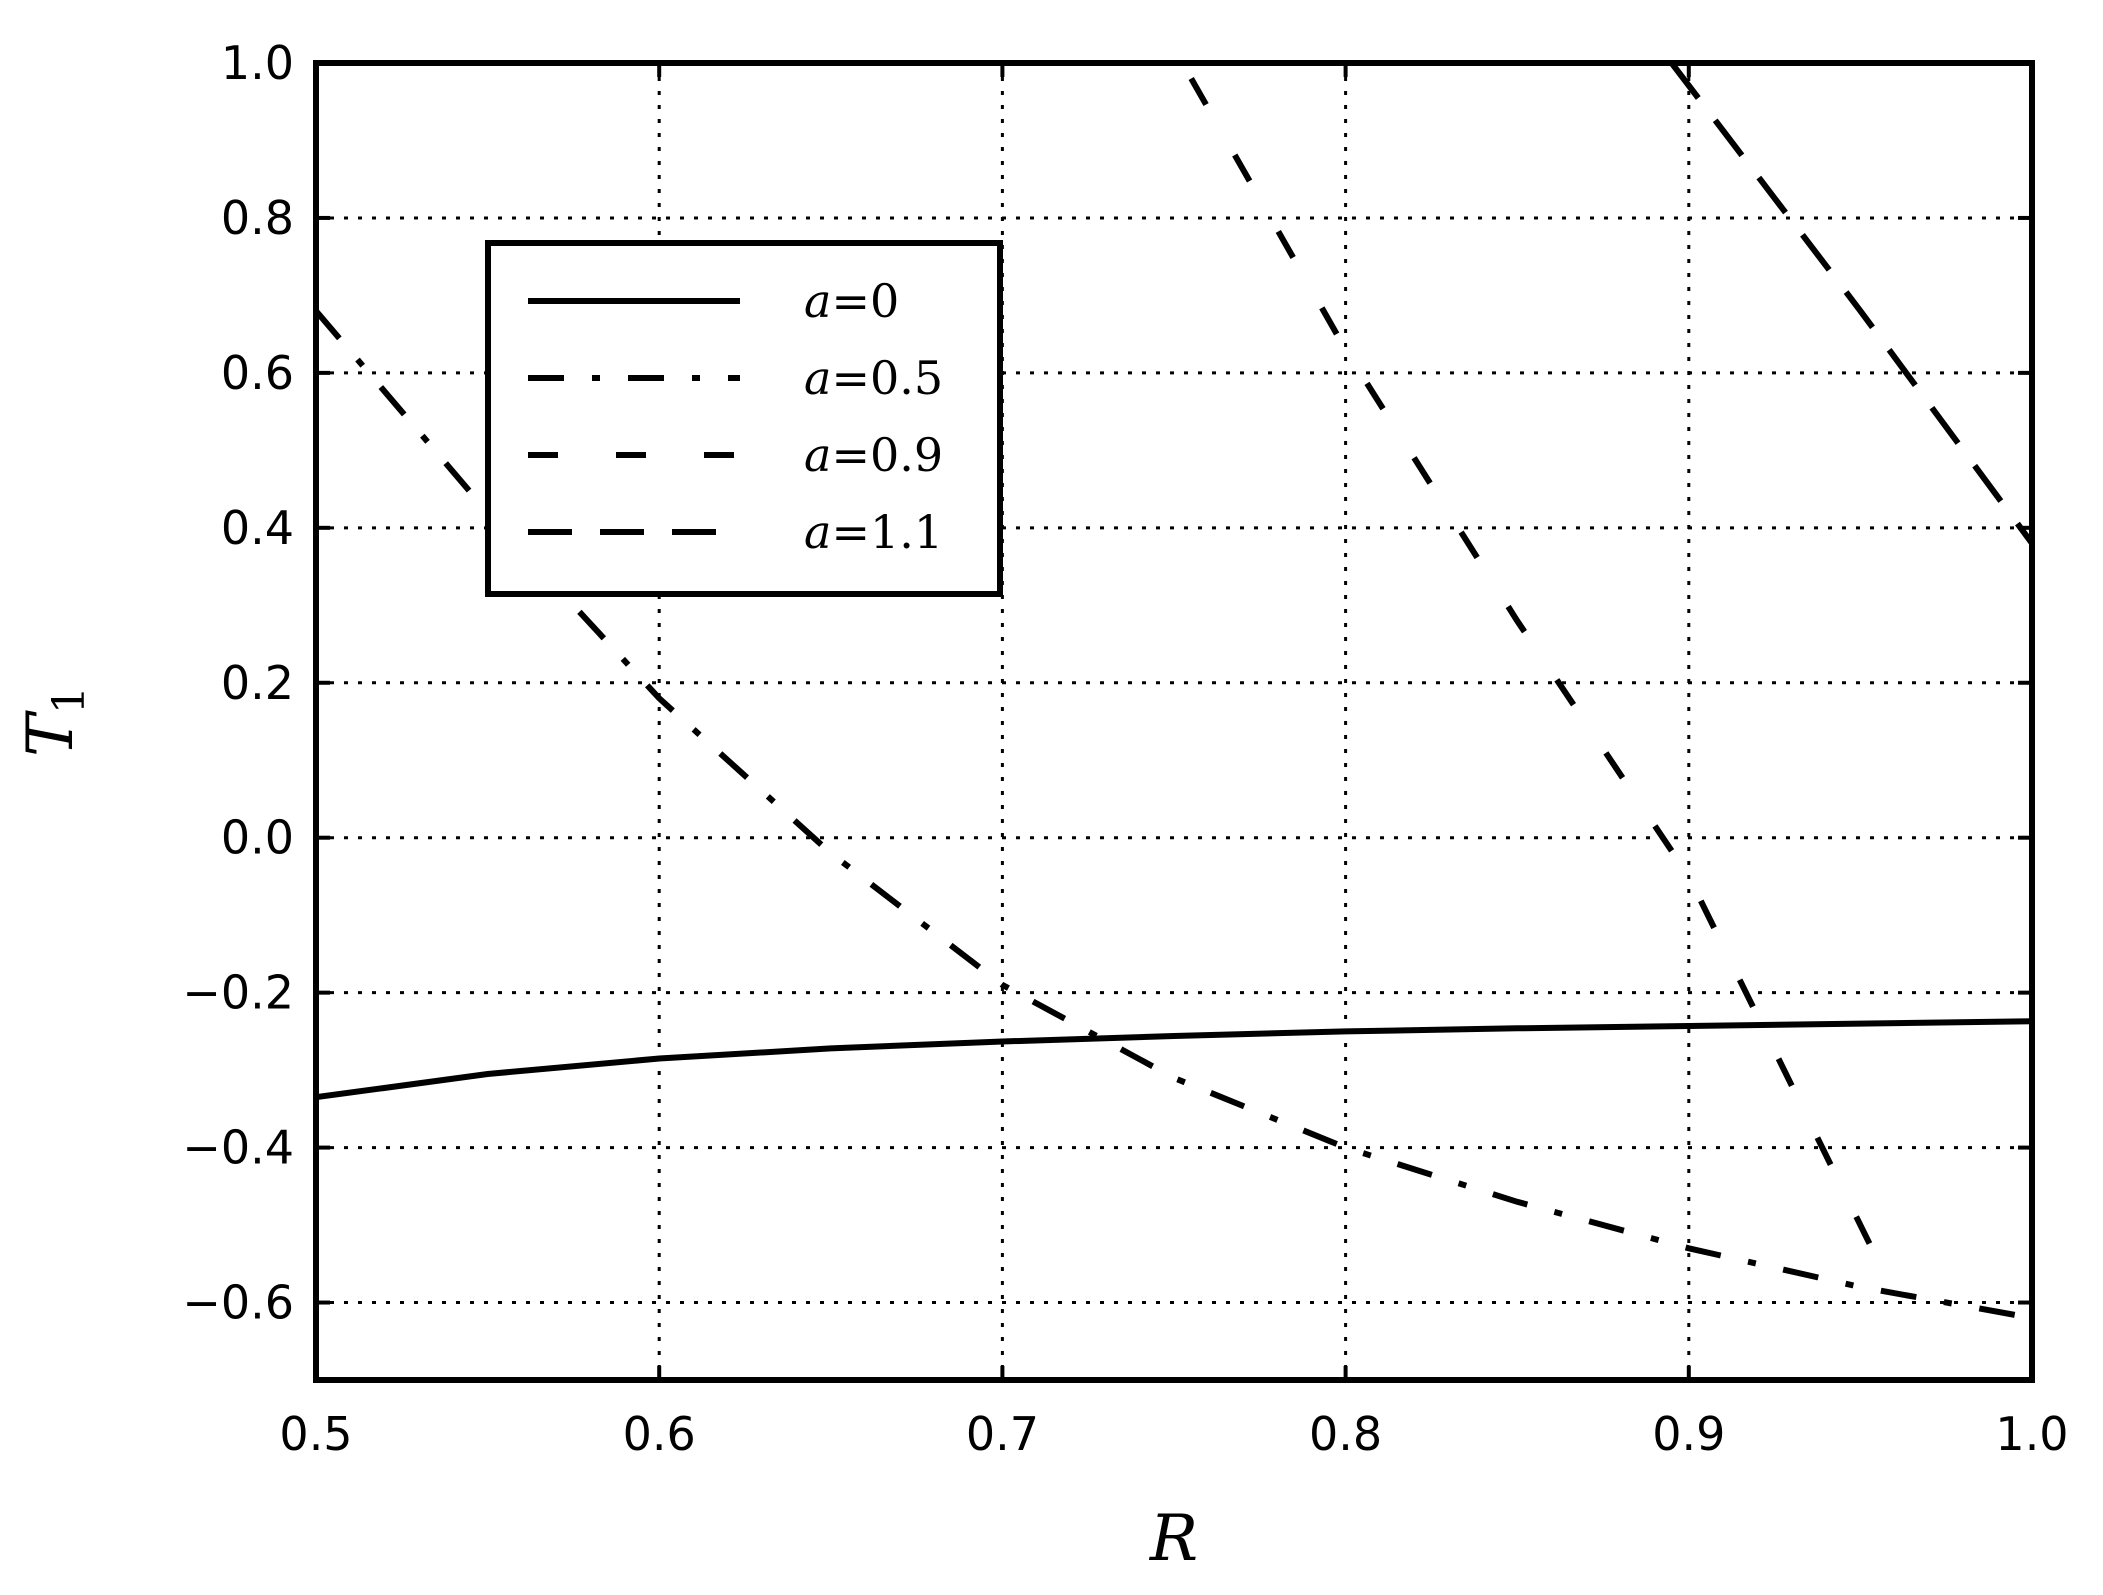  Describe the element at coordinates (315, 1434) in the screenshot. I see `x-tick-label: 0.5` at that location.